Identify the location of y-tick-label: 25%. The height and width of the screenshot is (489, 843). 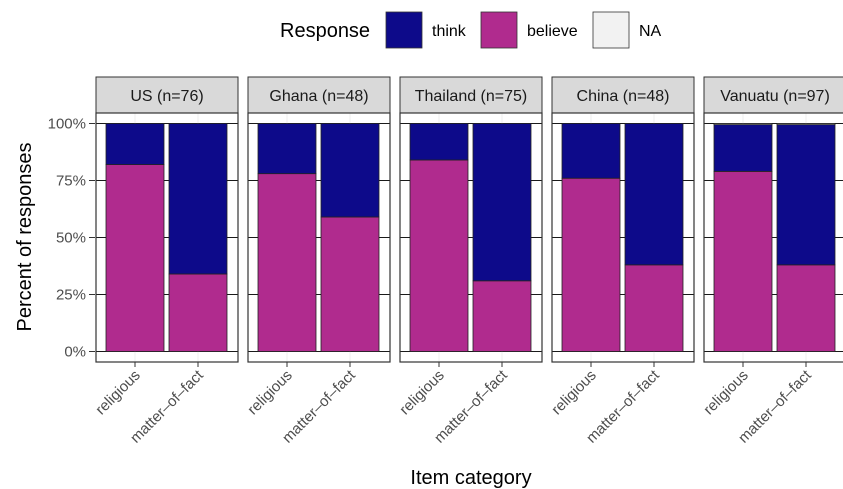
(71, 295).